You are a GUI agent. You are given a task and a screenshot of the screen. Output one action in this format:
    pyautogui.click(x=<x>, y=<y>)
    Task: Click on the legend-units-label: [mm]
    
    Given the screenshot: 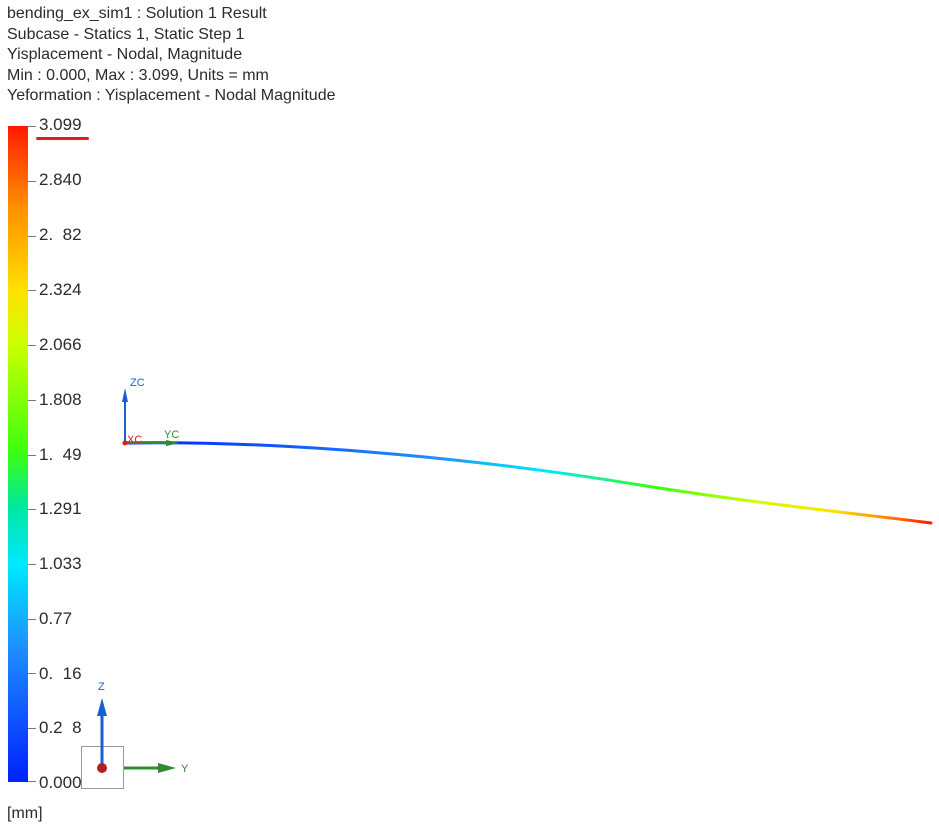 What is the action you would take?
    pyautogui.click(x=25, y=813)
    